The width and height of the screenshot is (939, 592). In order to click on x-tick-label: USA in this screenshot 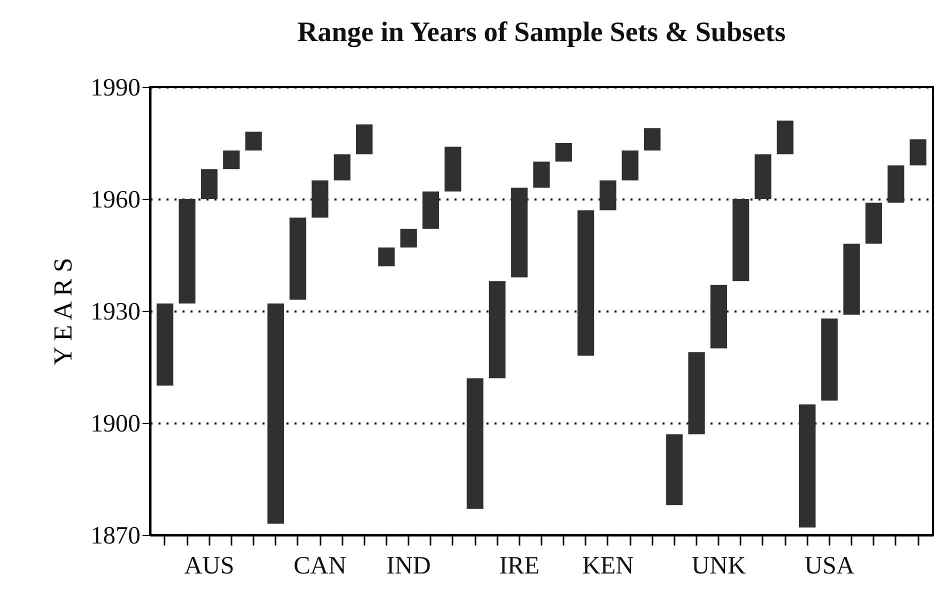, I will do `click(829, 566)`.